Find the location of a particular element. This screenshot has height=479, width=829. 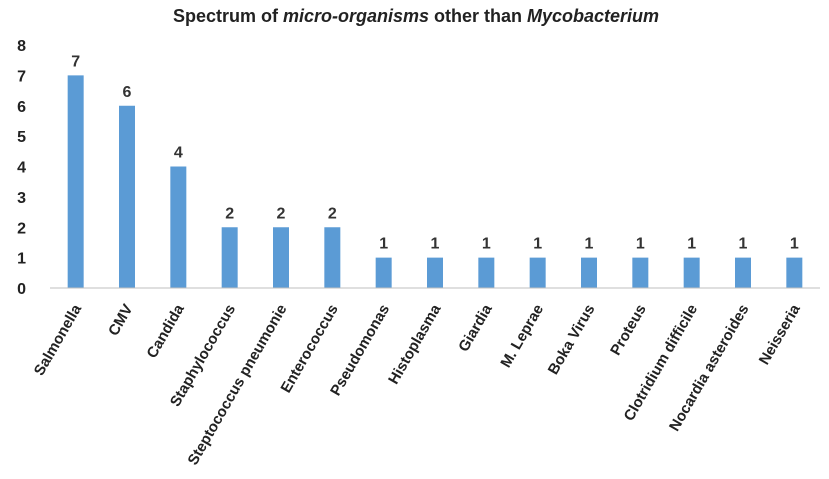

y-tick-label: 0 is located at coordinates (21, 289).